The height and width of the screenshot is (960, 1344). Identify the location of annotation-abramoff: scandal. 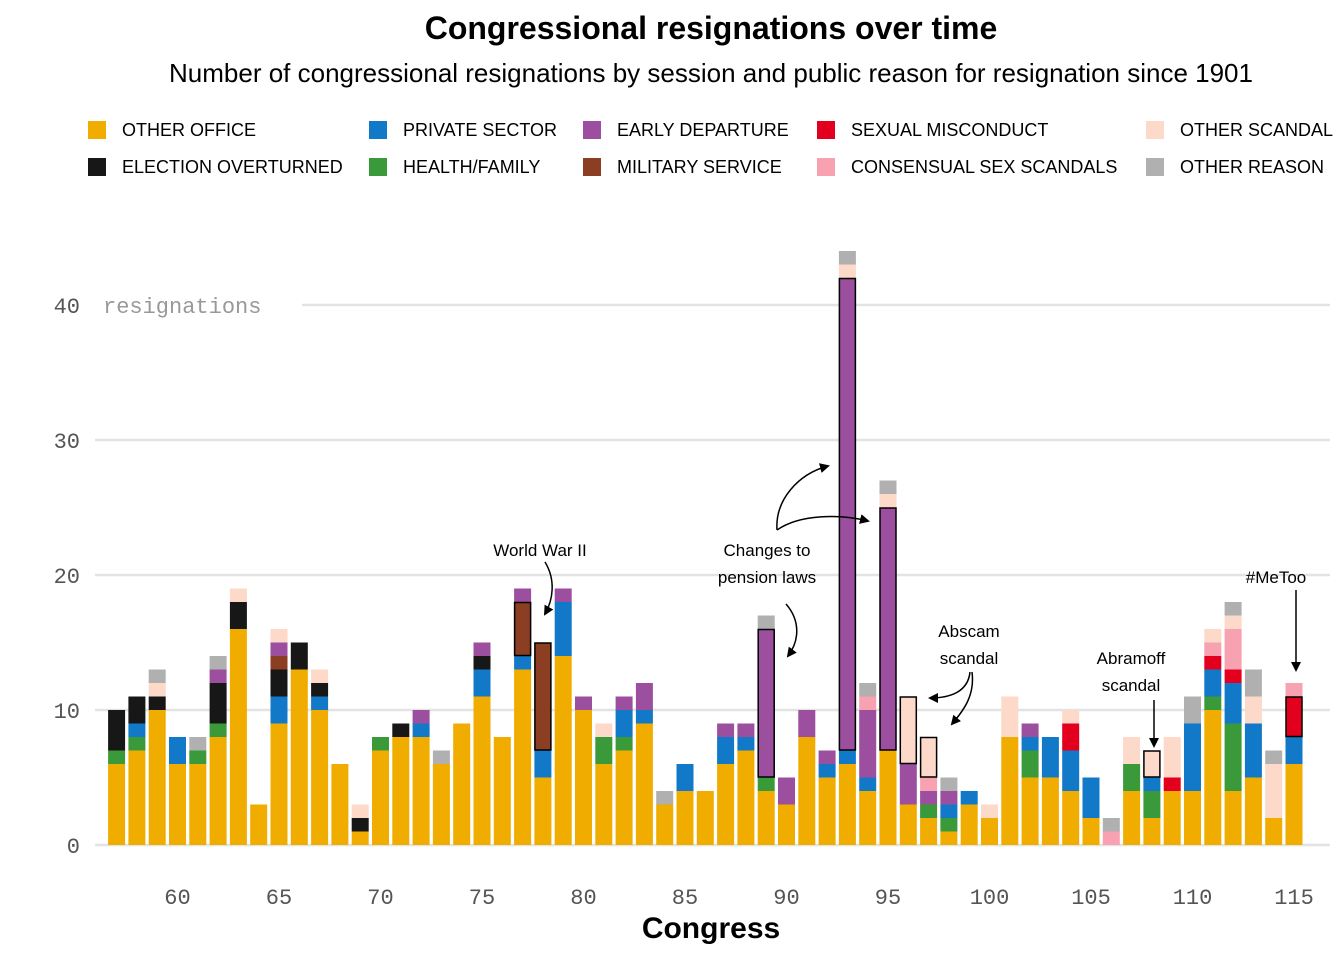
(1131, 685).